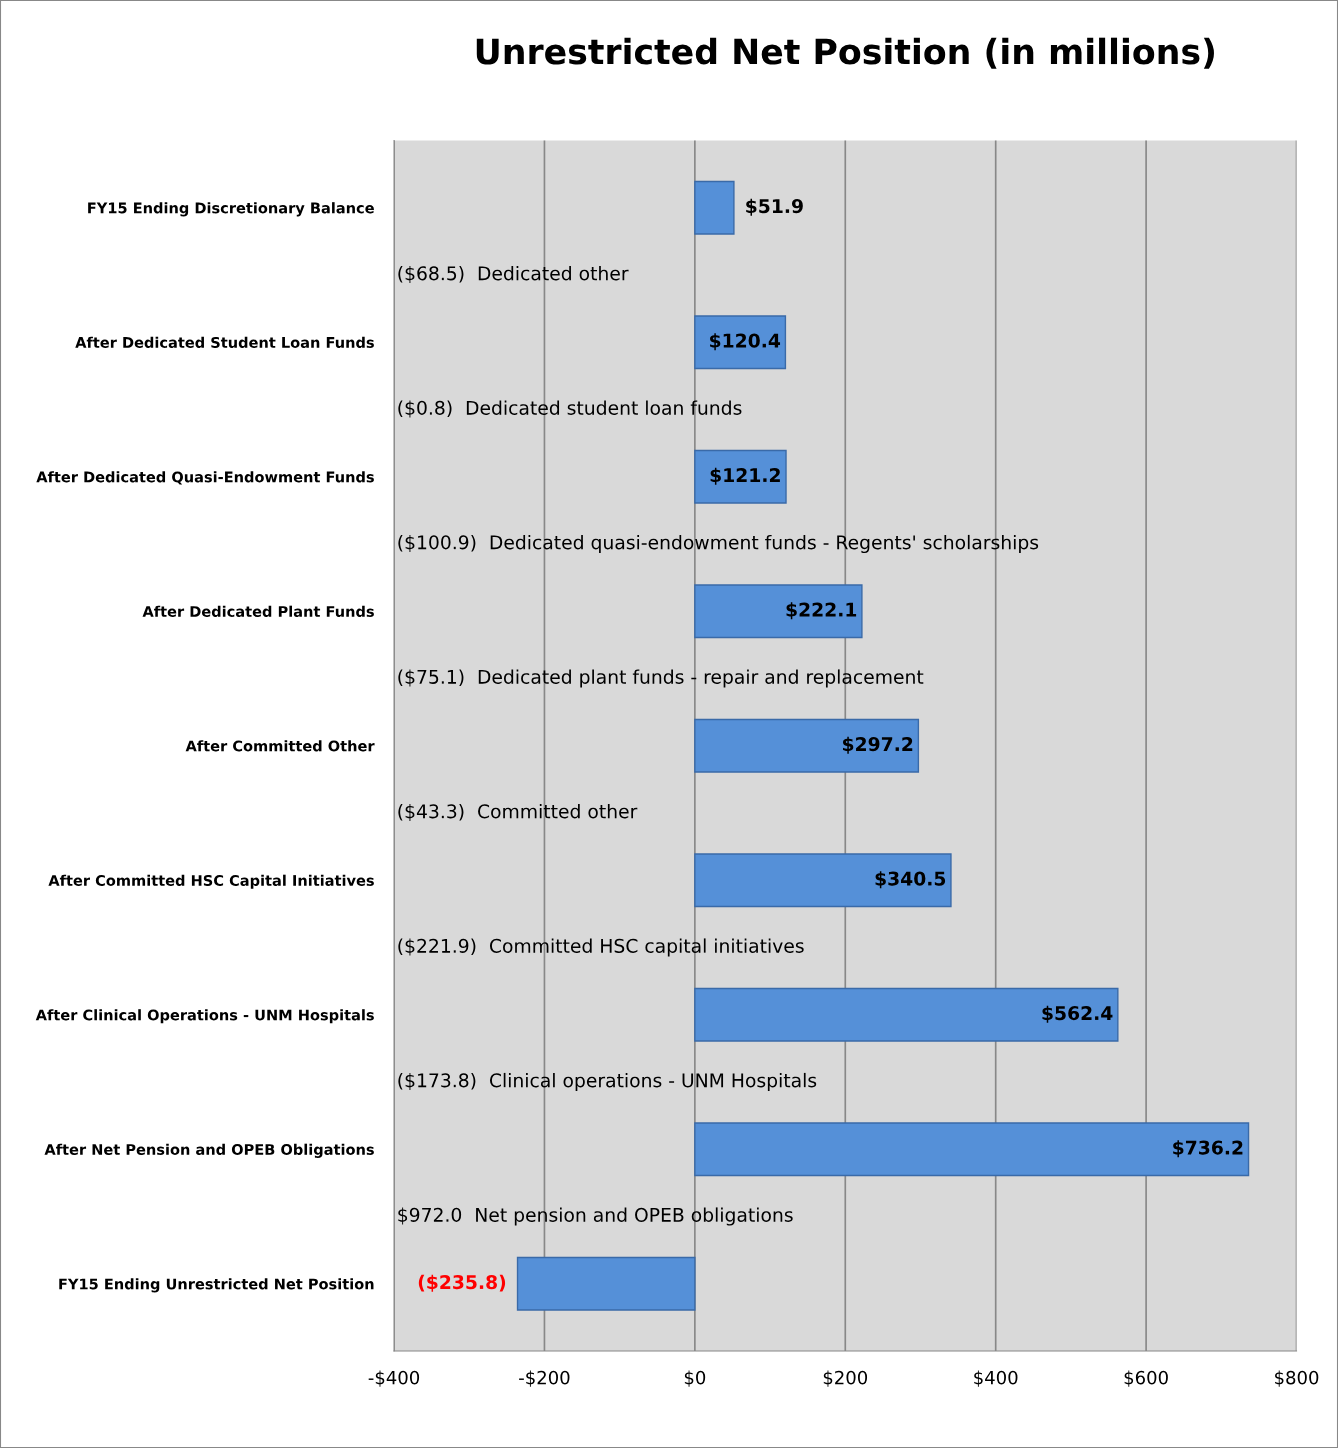 The image size is (1338, 1448). I want to click on annotation: $972.0 Net pension and OPEB obligations, so click(595, 1216).